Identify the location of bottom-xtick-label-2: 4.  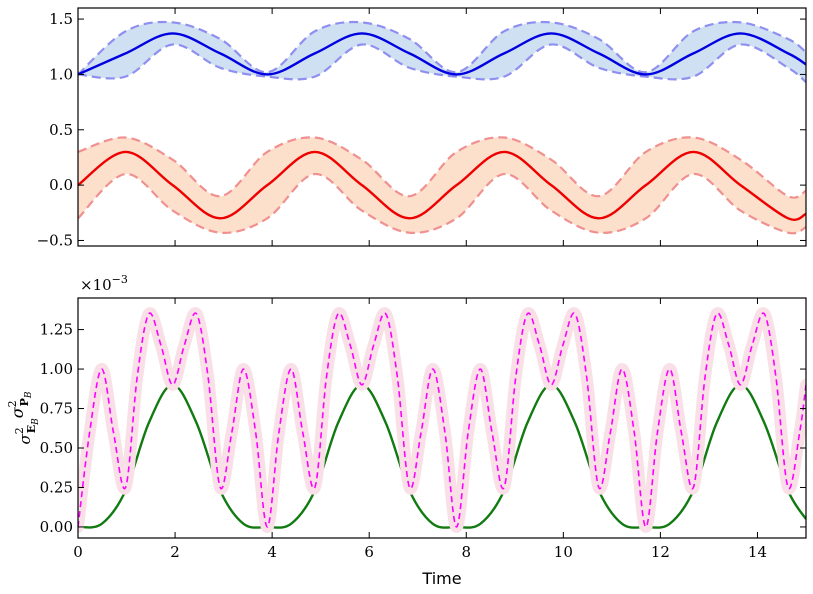
(272, 552).